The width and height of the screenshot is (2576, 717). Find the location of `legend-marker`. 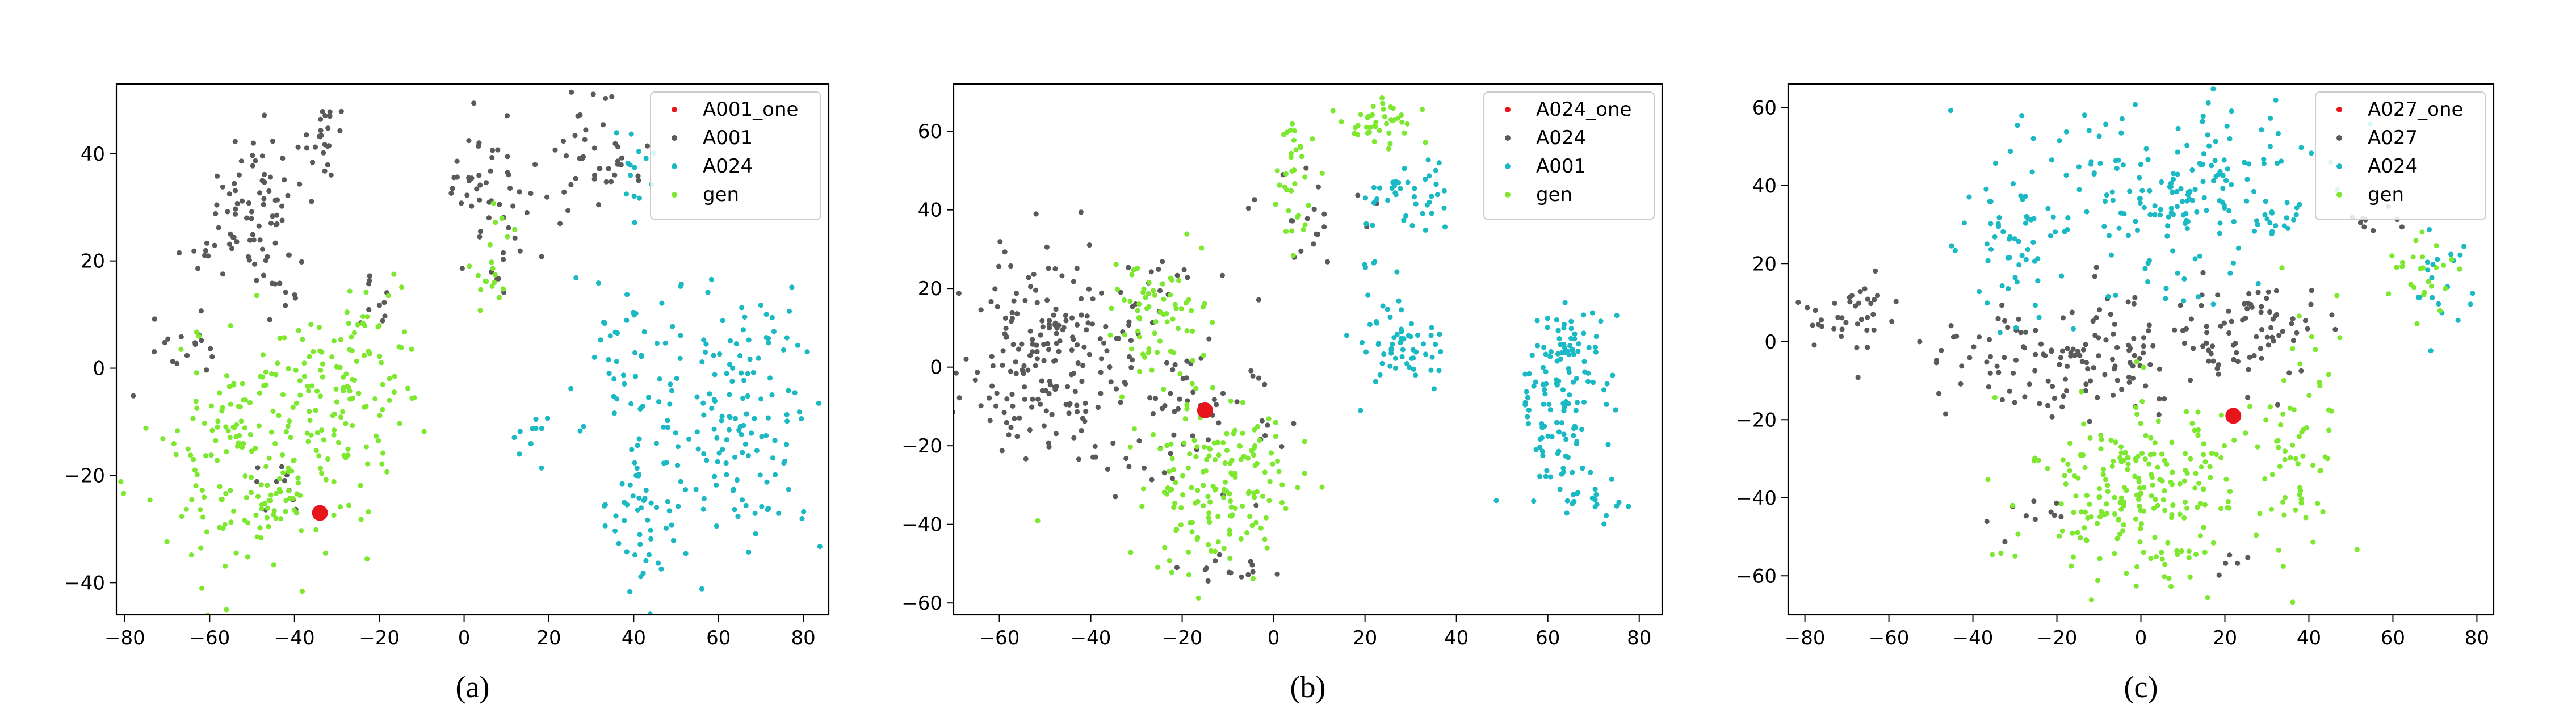

legend-marker is located at coordinates (2339, 109).